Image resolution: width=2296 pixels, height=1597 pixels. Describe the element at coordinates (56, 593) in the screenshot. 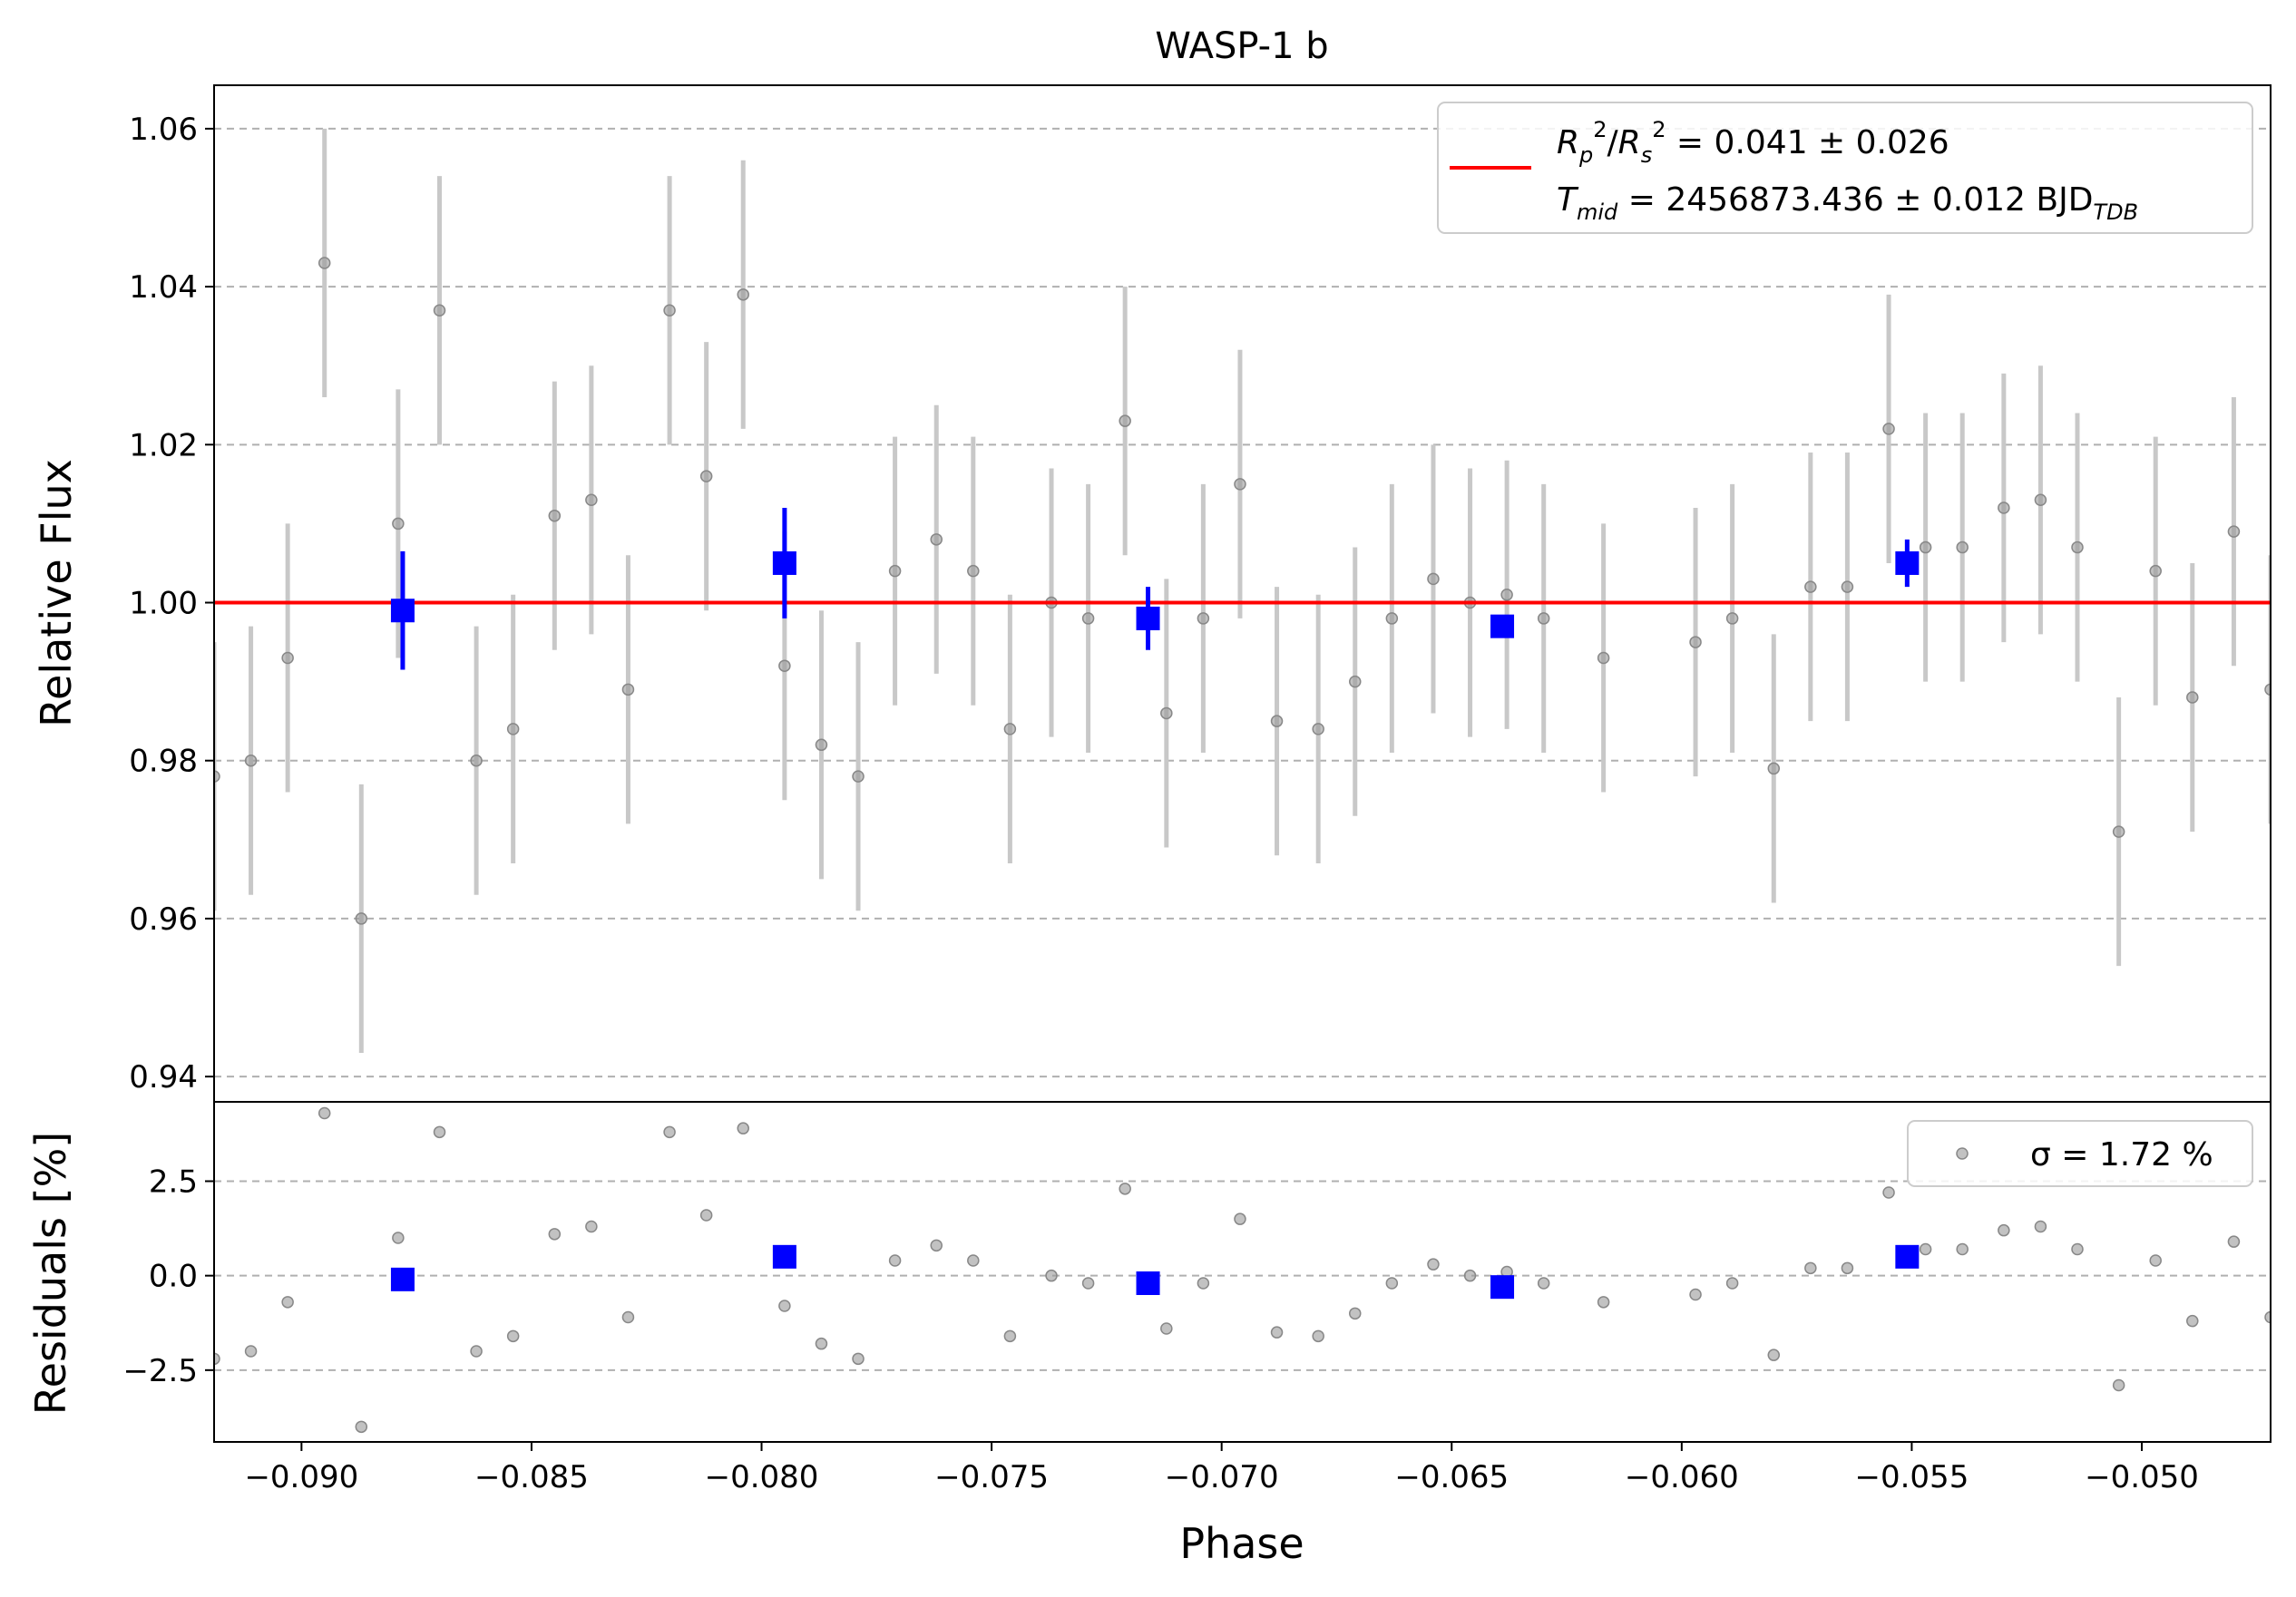

I see `top-y-axis-label: Relative Flux` at that location.